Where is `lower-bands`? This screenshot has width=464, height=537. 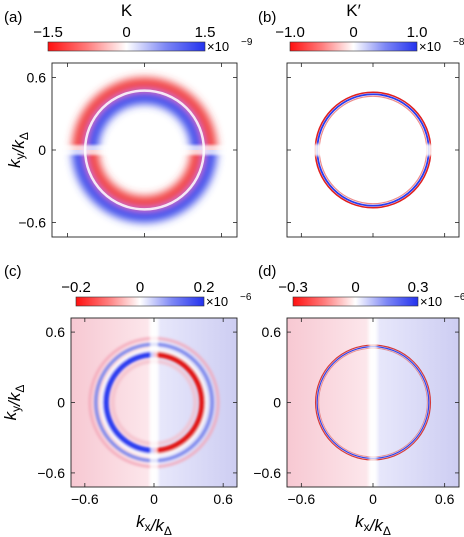 lower-bands is located at coordinates (144, 186).